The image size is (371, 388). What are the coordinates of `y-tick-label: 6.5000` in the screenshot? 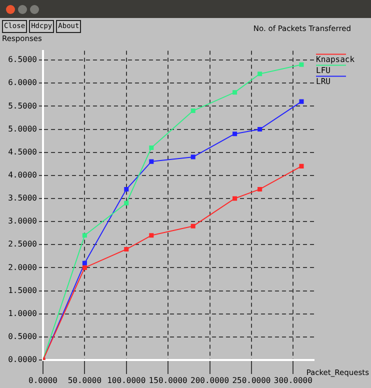 It's located at (23, 59).